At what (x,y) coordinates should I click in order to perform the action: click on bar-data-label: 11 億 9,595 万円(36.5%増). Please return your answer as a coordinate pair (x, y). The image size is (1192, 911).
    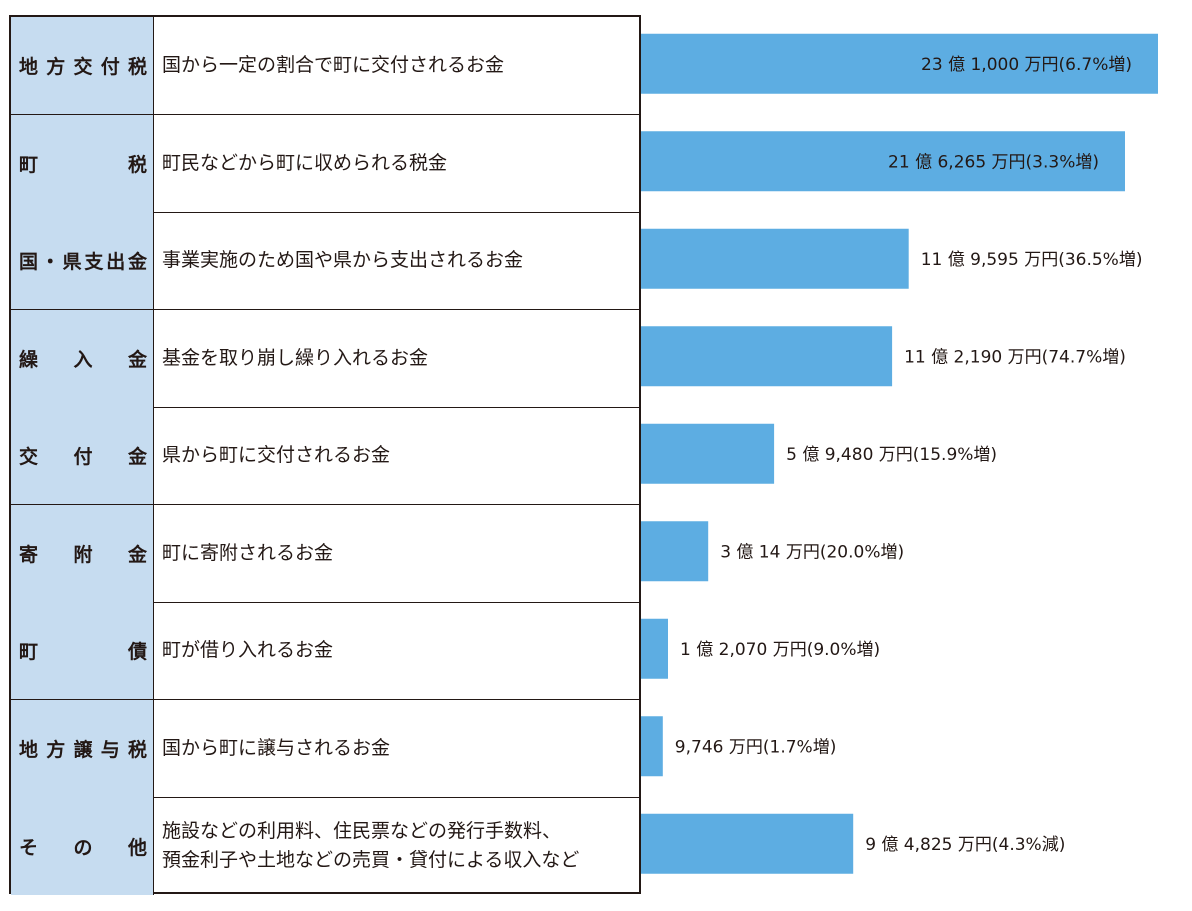
    Looking at the image, I should click on (1032, 260).